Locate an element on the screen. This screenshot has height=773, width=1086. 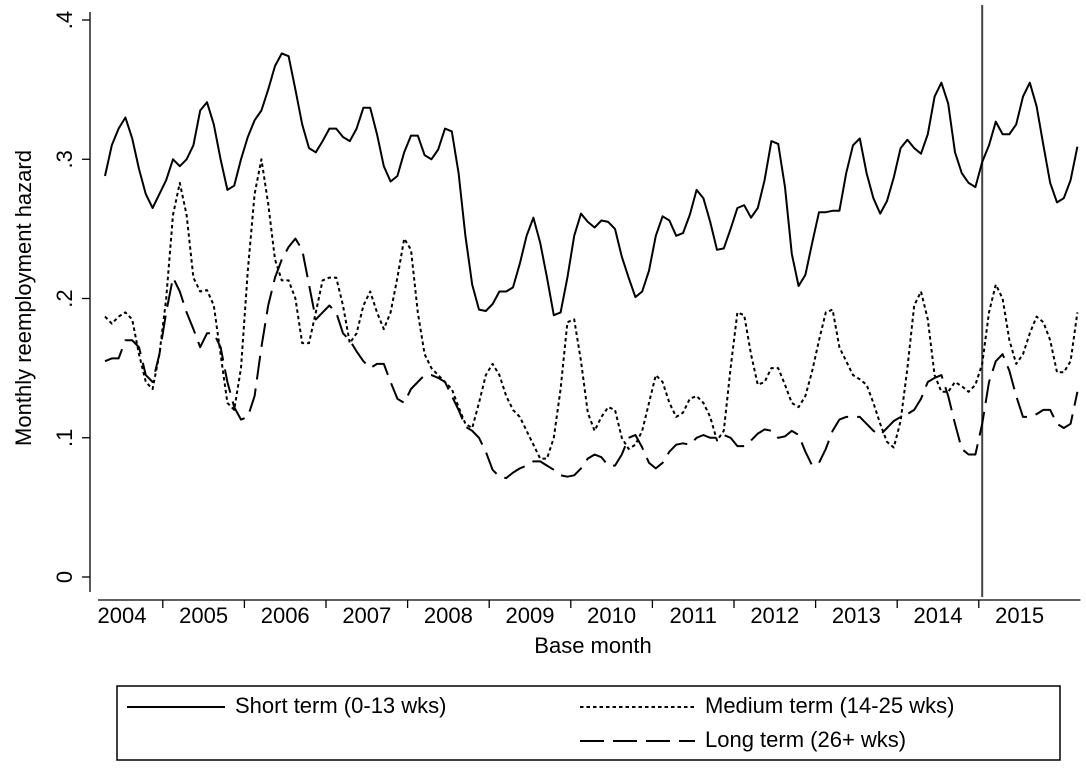
y-tick-label: 0 is located at coordinates (64, 577).